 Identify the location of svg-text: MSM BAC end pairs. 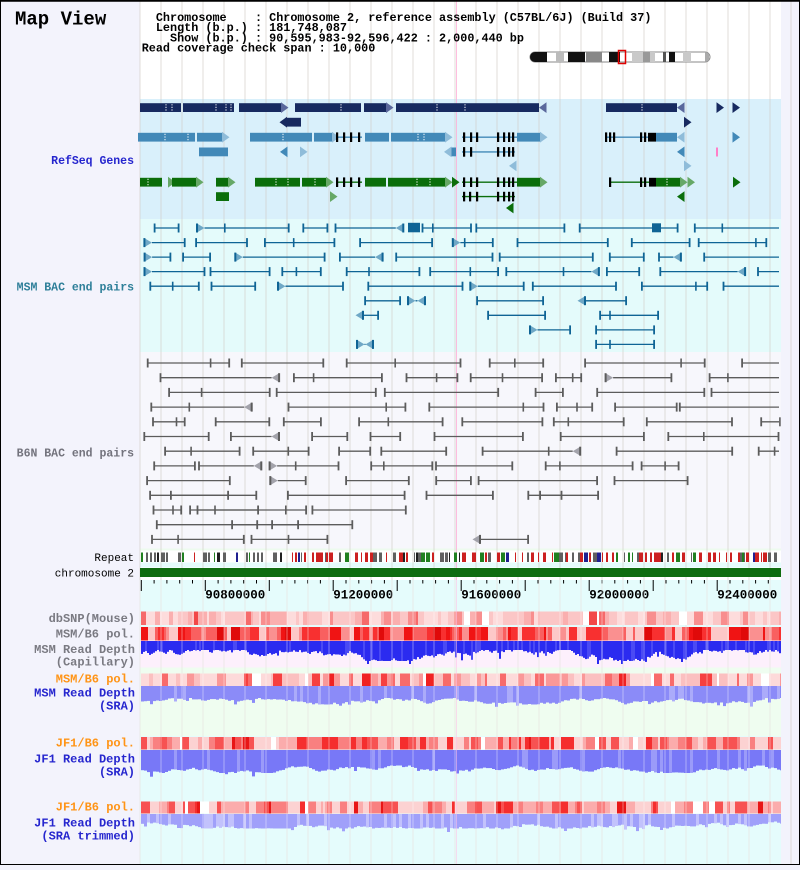
(75, 288).